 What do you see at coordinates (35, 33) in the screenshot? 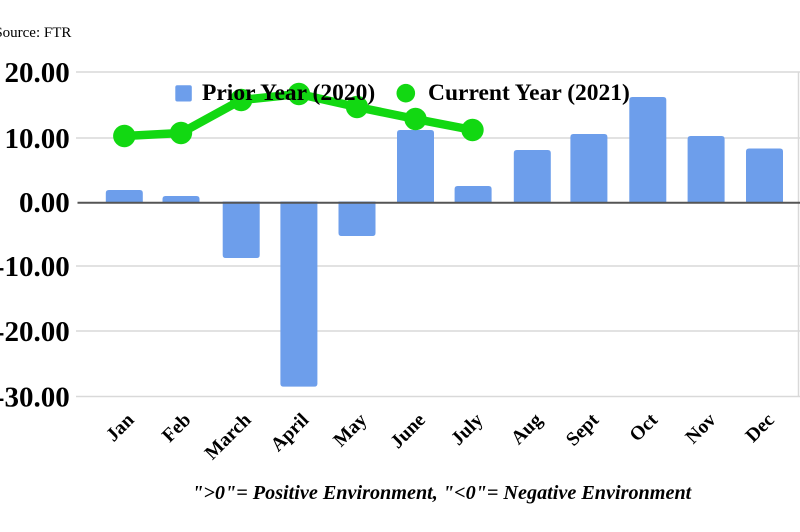
I see `svg-text: Source: FTR` at bounding box center [35, 33].